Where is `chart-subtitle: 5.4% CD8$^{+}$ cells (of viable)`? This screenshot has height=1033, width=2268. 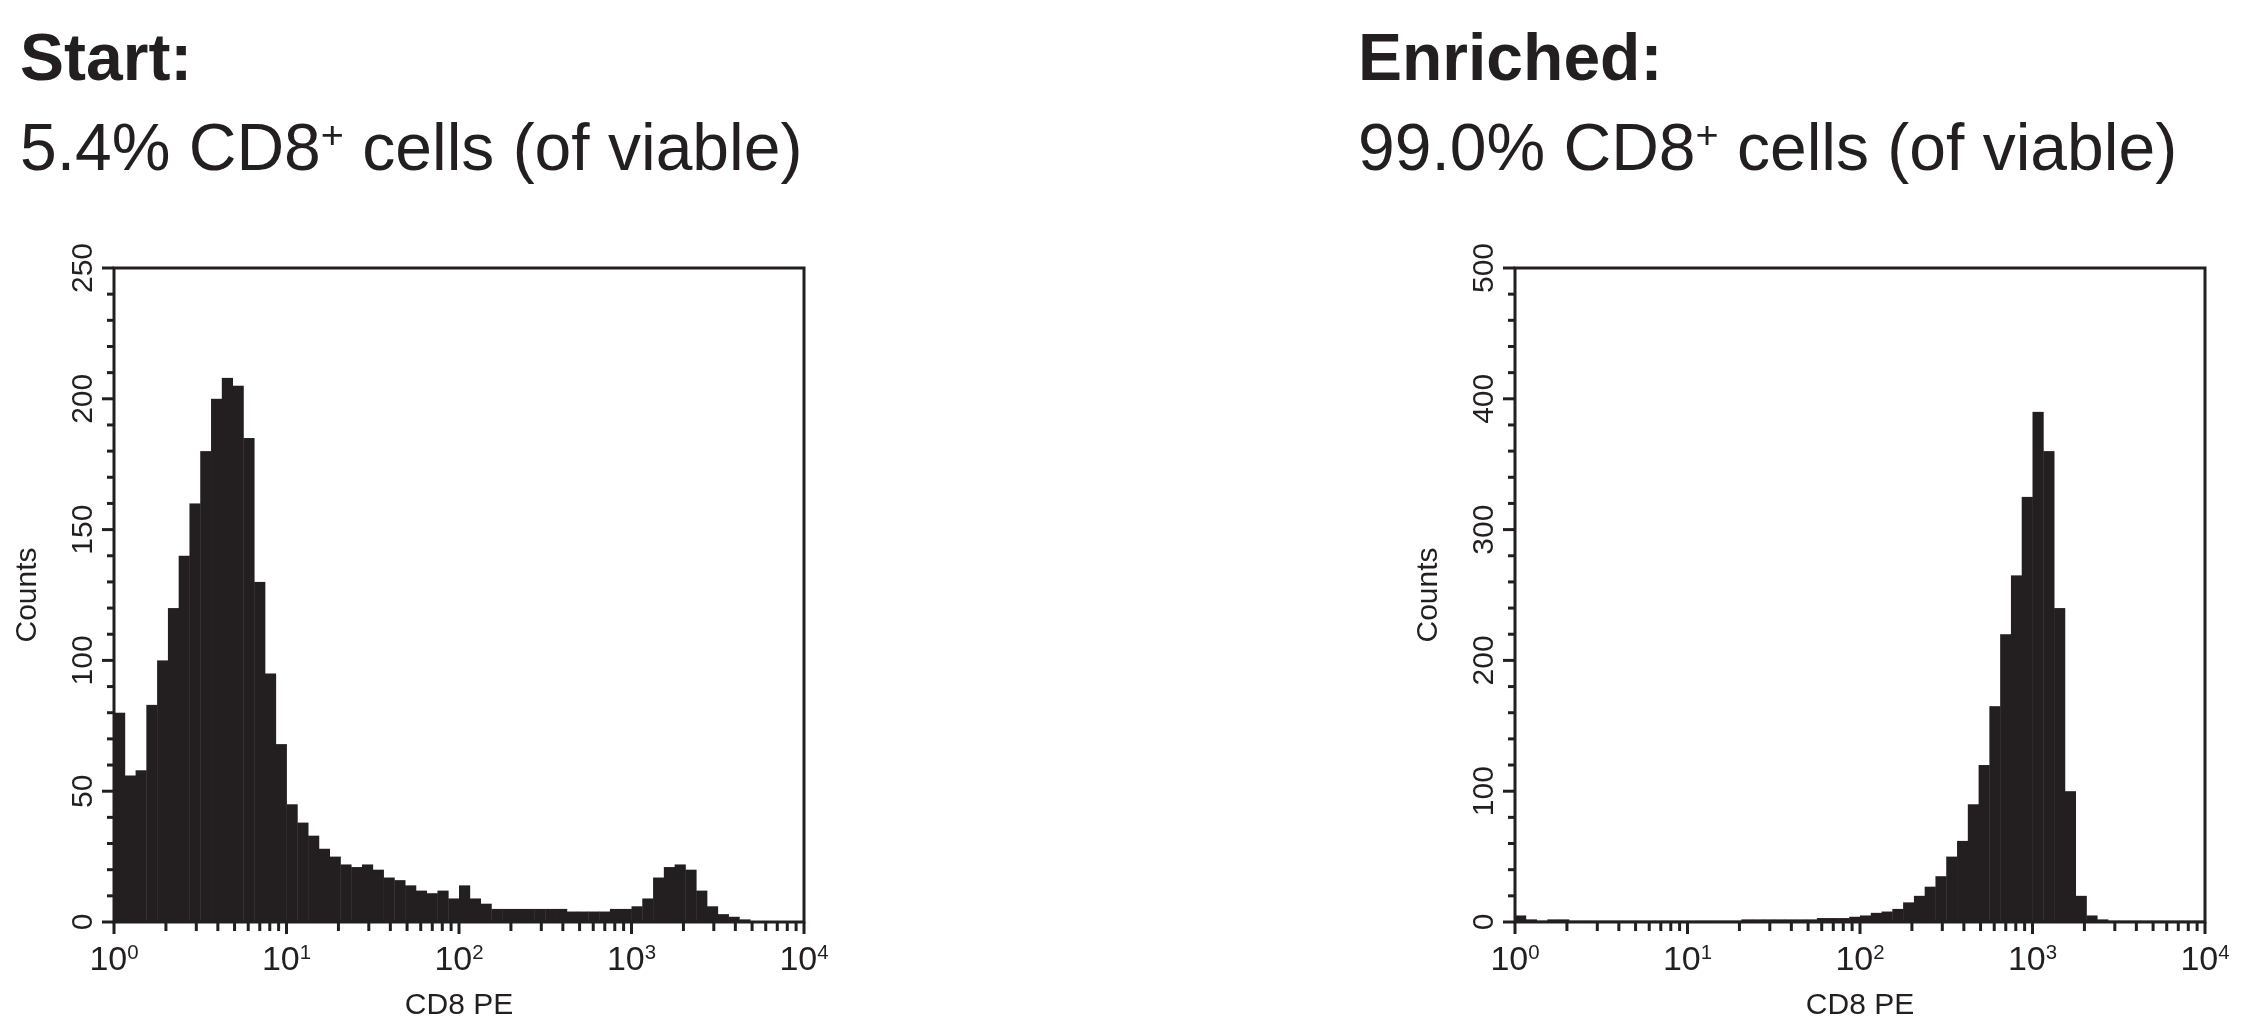 chart-subtitle: 5.4% CD8$^{+}$ cells (of viable) is located at coordinates (411, 147).